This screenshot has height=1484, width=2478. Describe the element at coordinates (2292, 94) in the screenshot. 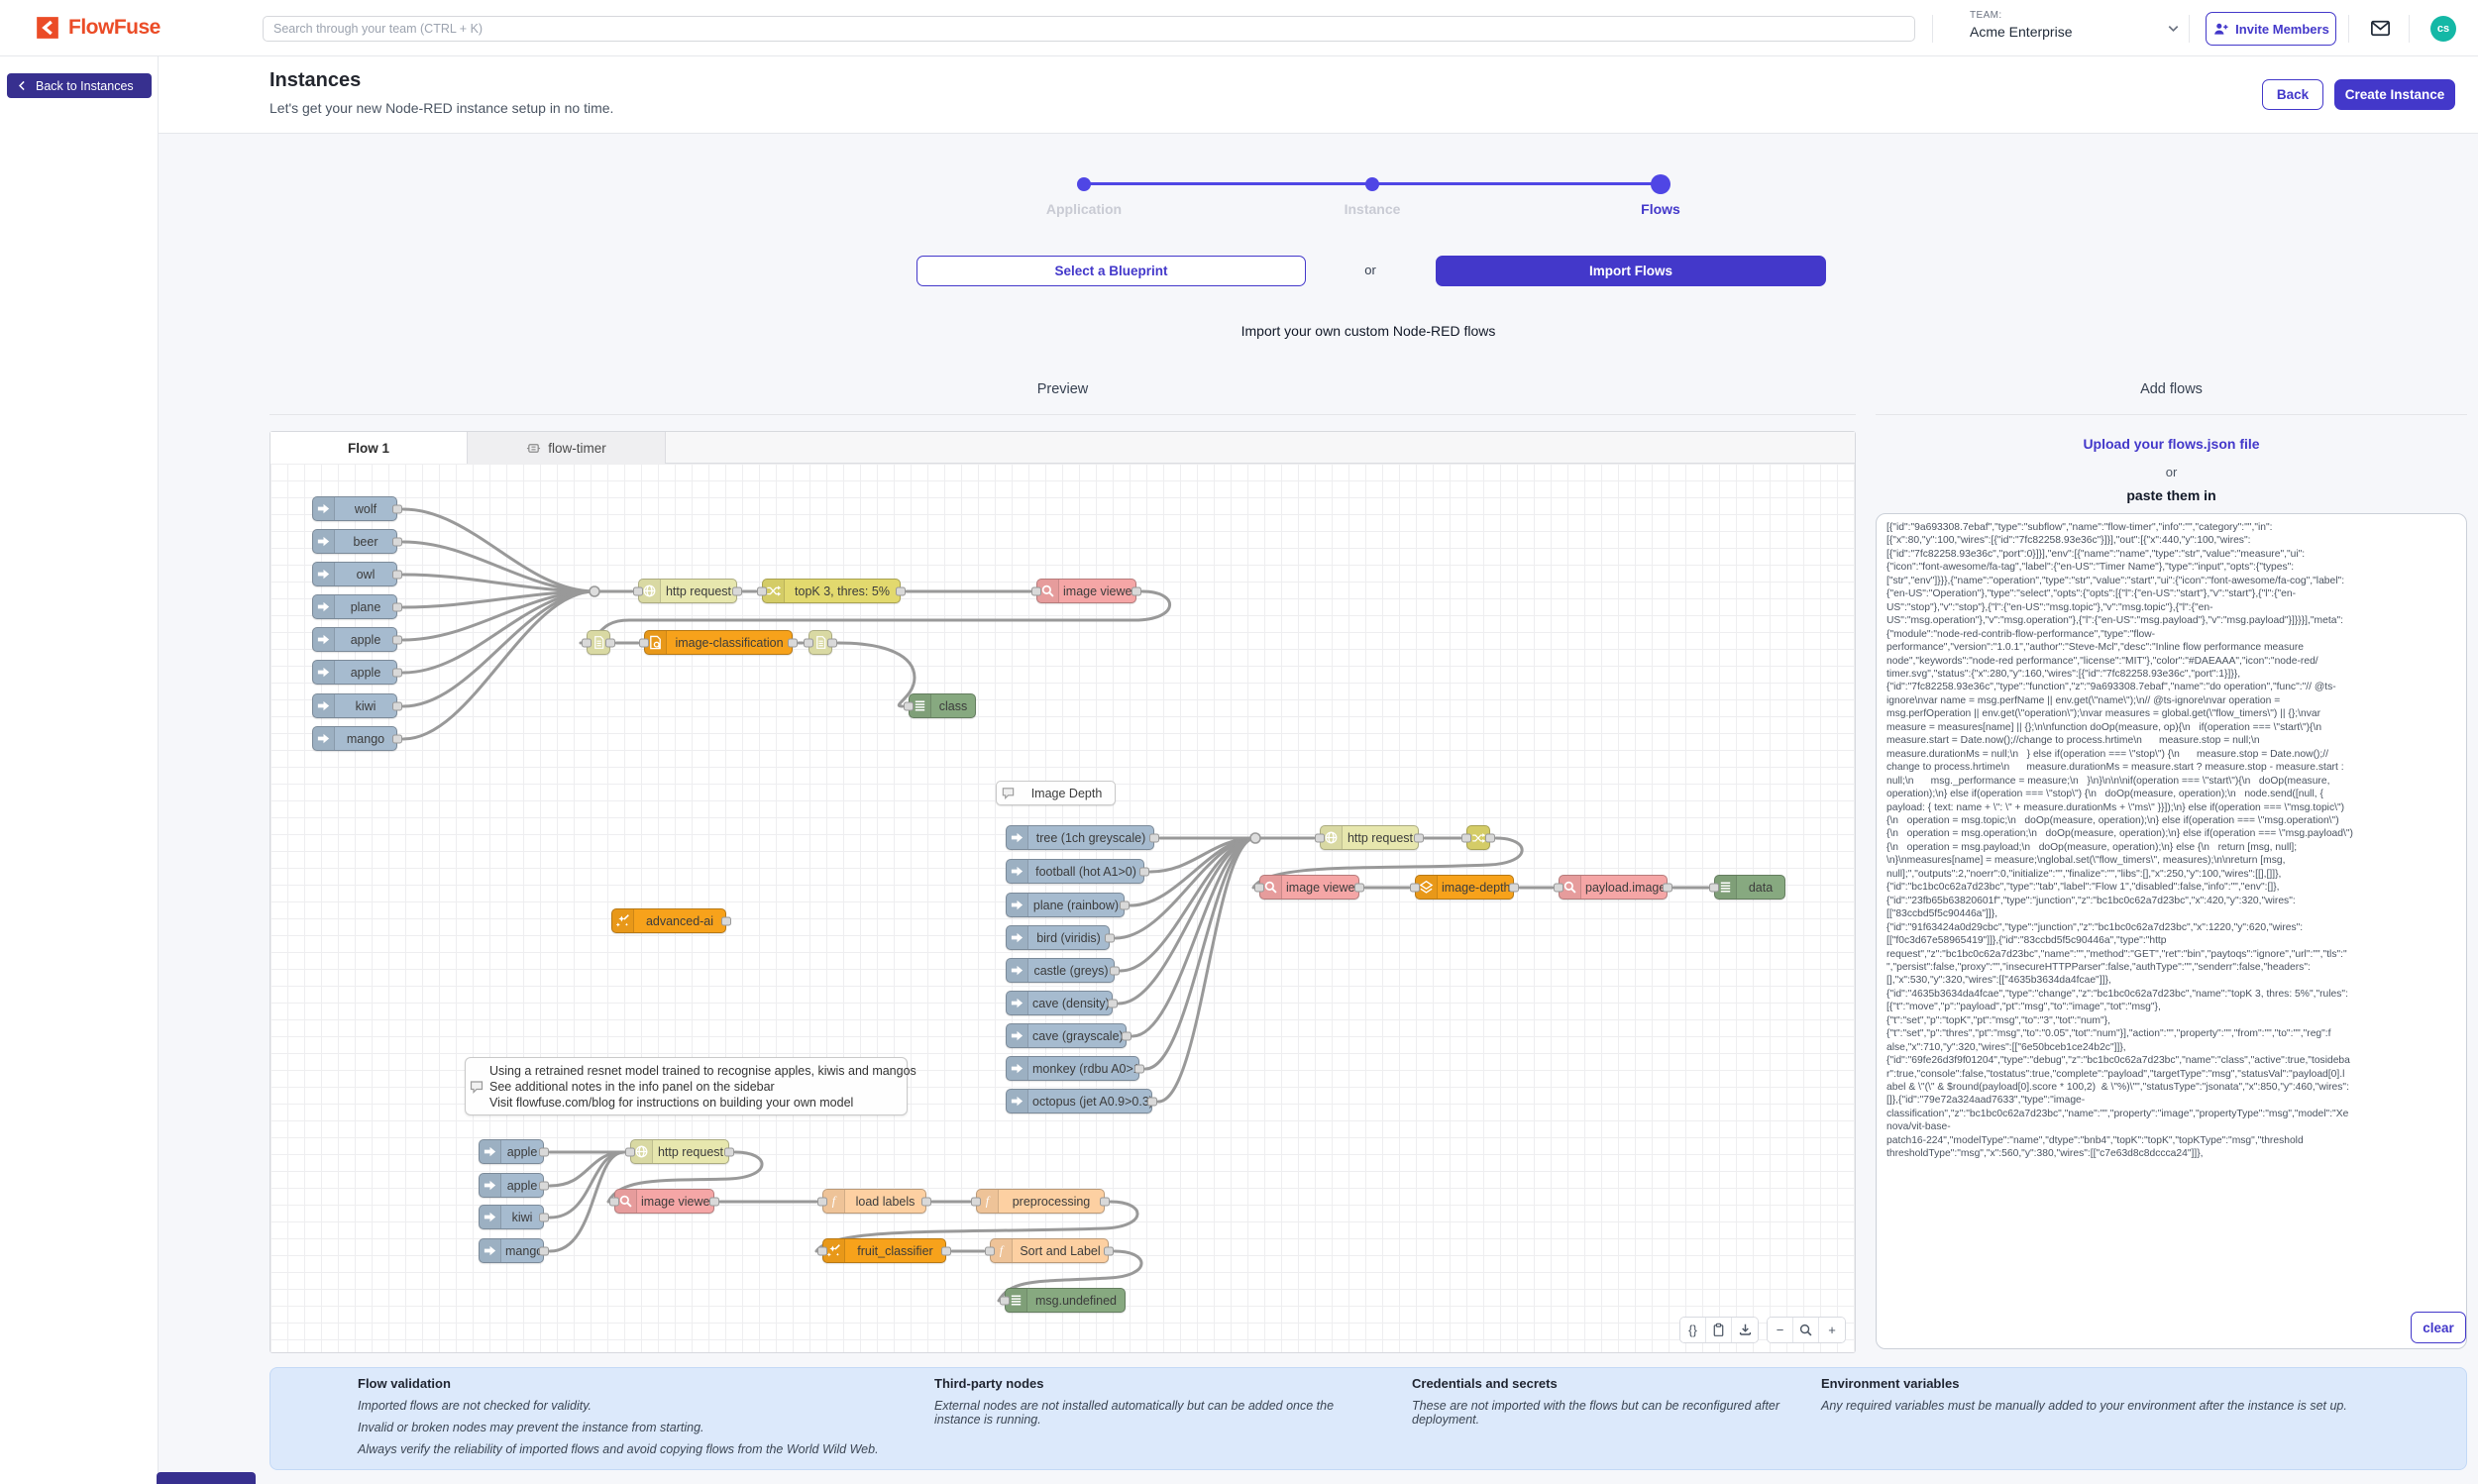

I see `back-button: Back` at that location.